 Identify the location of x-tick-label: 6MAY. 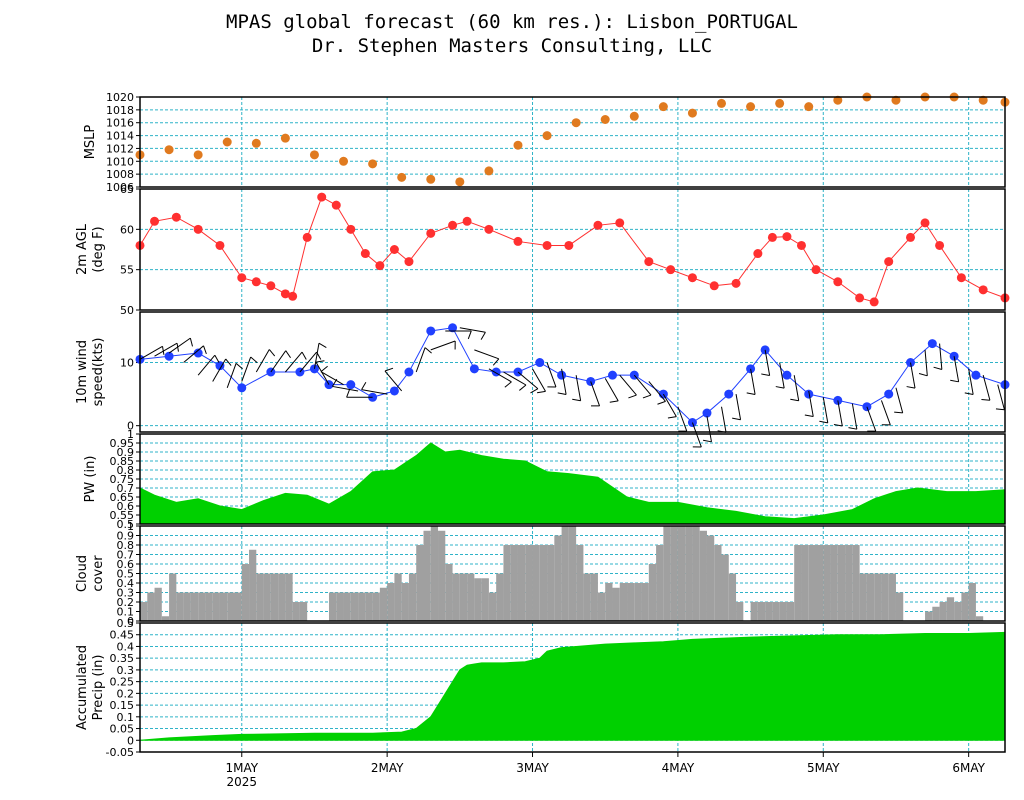
(968, 768).